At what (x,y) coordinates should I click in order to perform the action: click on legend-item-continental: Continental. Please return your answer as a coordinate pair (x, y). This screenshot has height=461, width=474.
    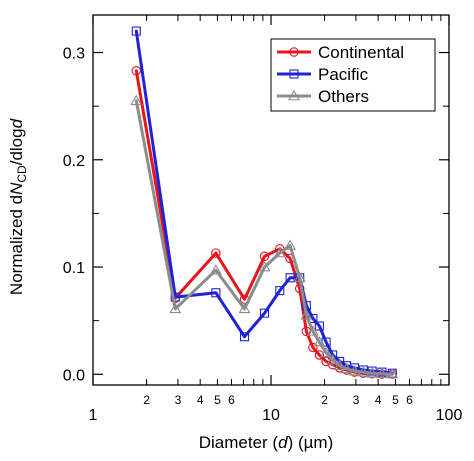
    Looking at the image, I should click on (340, 52).